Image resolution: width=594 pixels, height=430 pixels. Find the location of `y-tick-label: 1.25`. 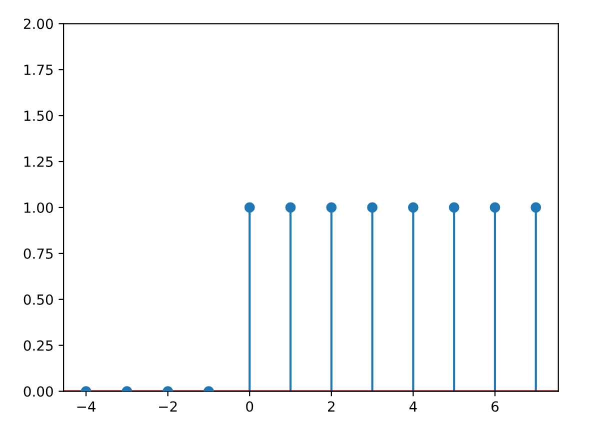

y-tick-label: 1.25 is located at coordinates (38, 161).